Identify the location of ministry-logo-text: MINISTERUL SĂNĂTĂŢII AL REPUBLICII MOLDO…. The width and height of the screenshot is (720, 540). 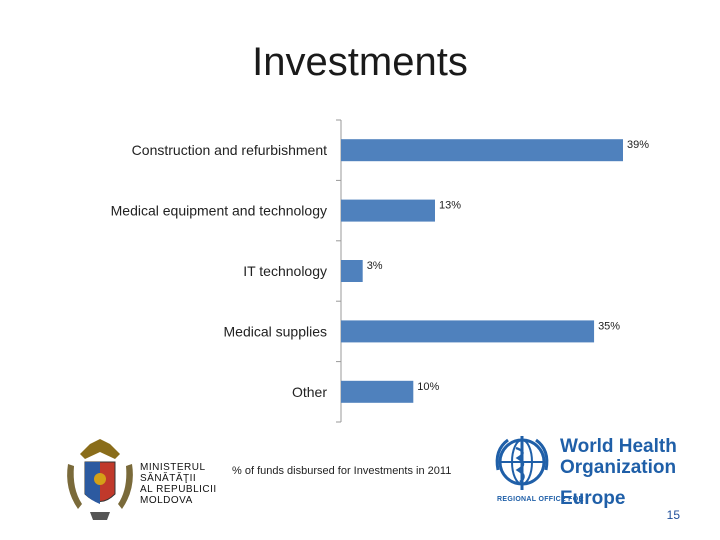
(178, 484).